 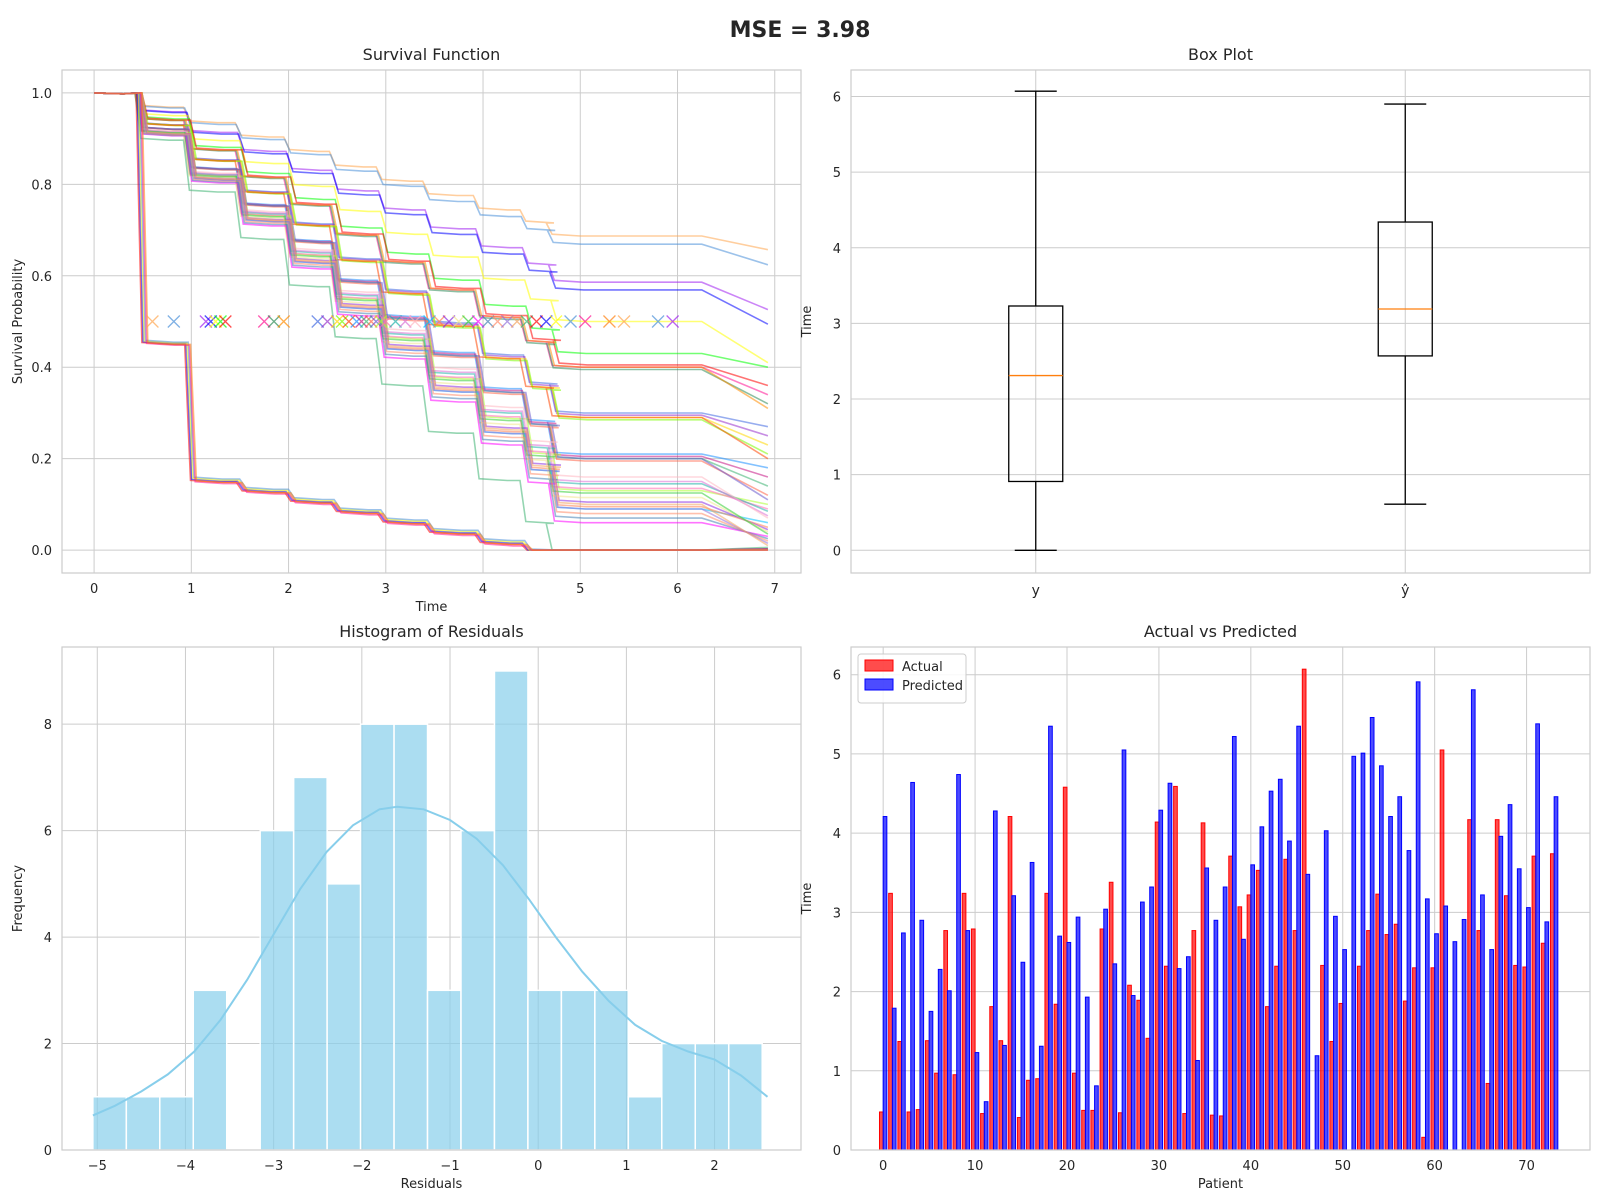 I want to click on kde-curve, so click(x=430, y=961).